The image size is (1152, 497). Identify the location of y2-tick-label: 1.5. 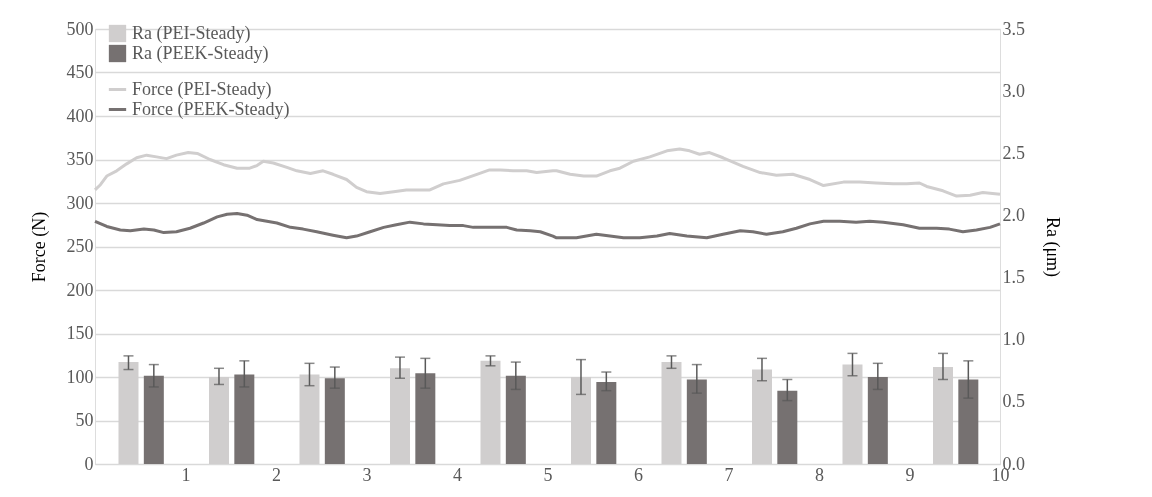
(1013, 277).